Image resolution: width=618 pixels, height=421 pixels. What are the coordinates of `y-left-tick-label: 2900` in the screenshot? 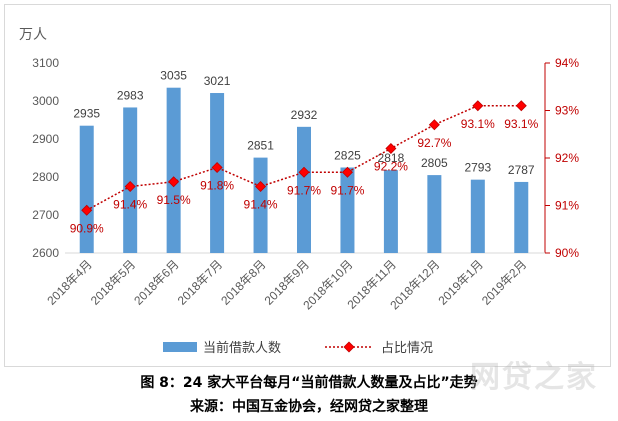 It's located at (45, 139).